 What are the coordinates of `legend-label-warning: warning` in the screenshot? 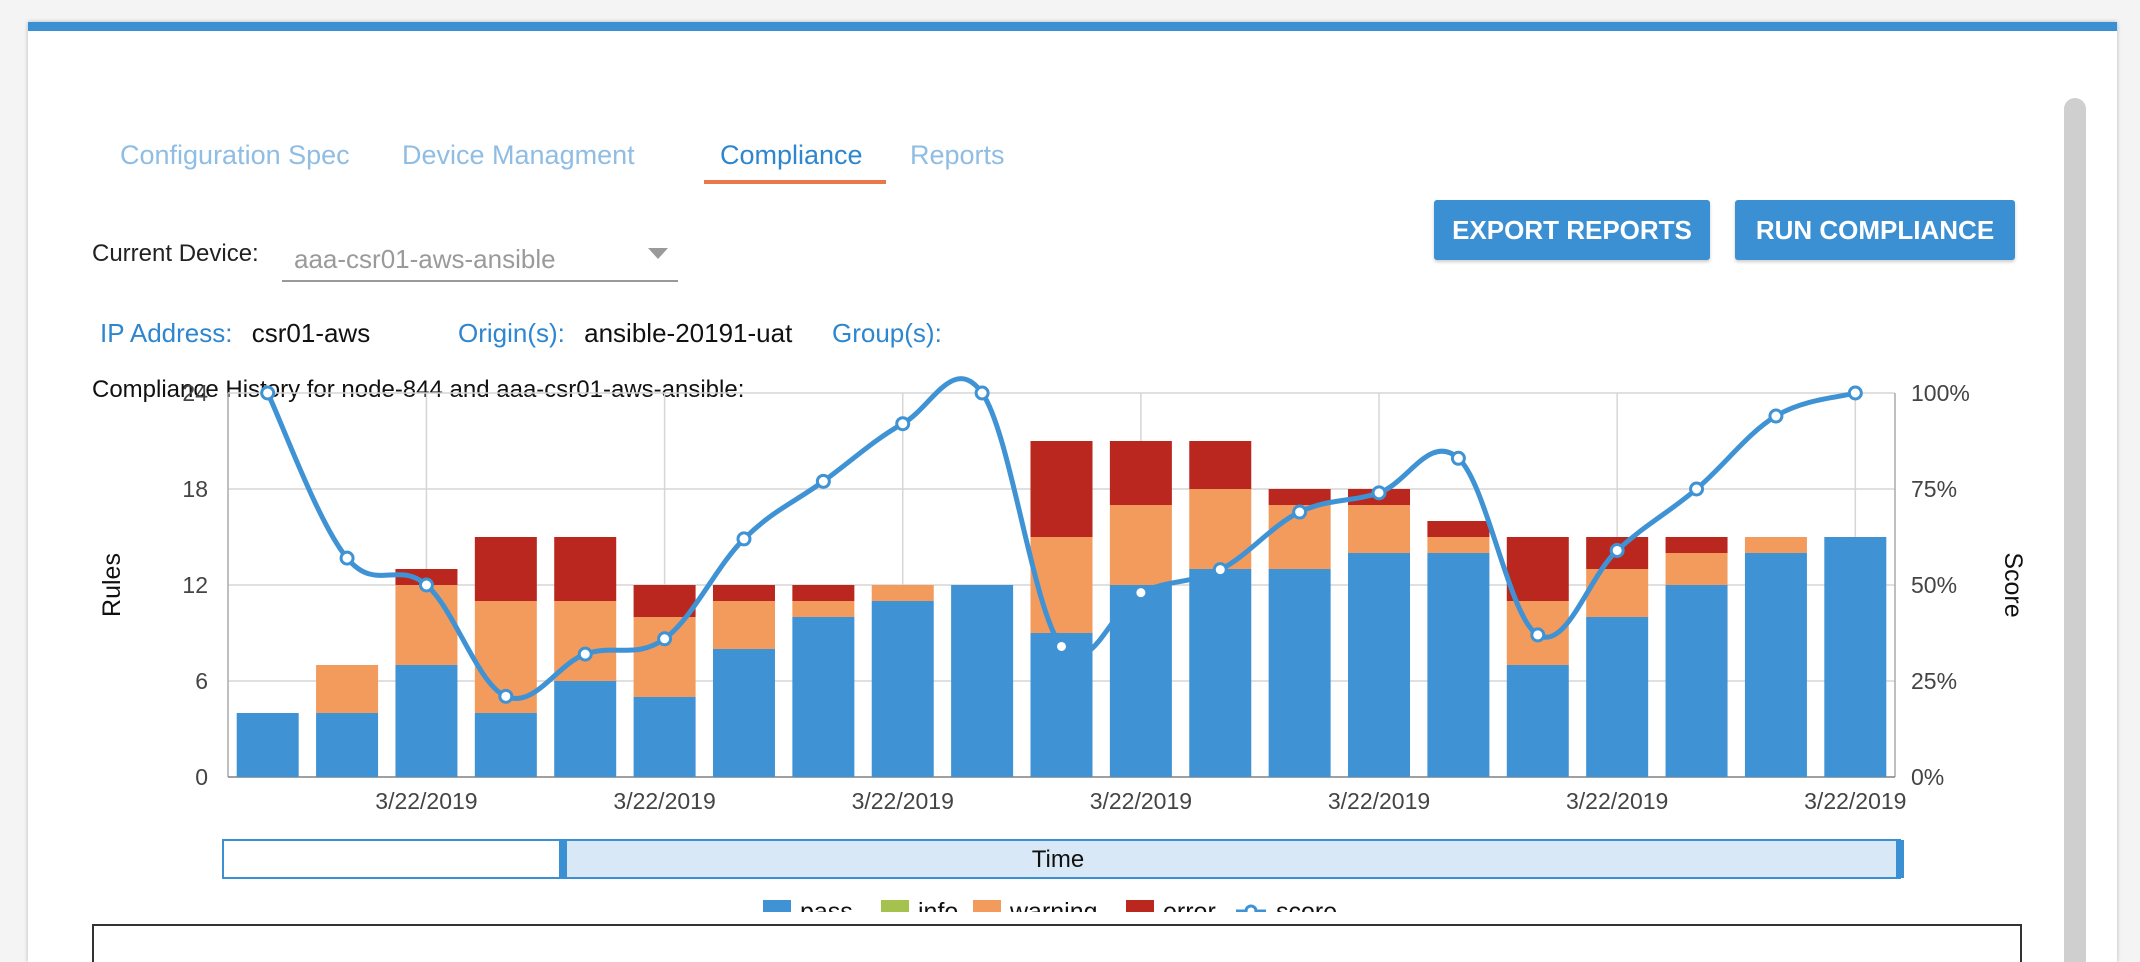 It's located at (1053, 905).